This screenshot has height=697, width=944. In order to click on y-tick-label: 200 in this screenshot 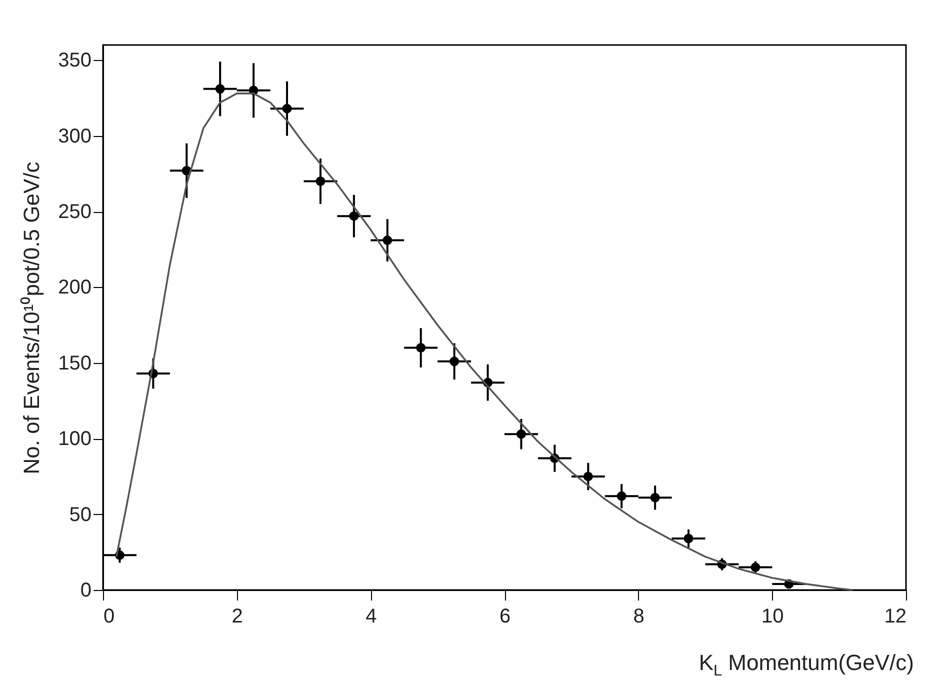, I will do `click(75, 287)`.